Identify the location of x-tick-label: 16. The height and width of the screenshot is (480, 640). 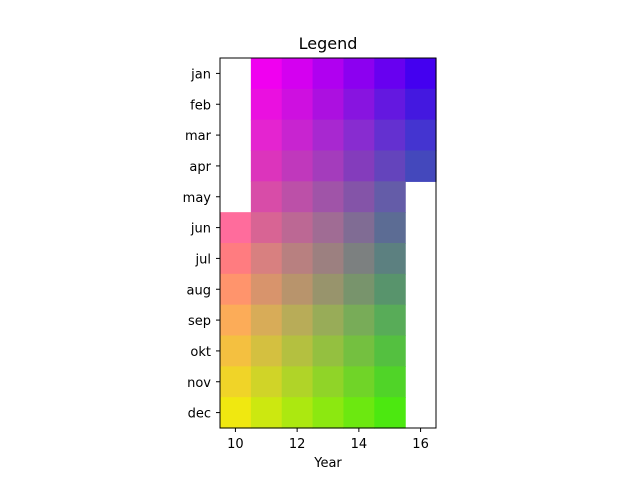
(420, 444).